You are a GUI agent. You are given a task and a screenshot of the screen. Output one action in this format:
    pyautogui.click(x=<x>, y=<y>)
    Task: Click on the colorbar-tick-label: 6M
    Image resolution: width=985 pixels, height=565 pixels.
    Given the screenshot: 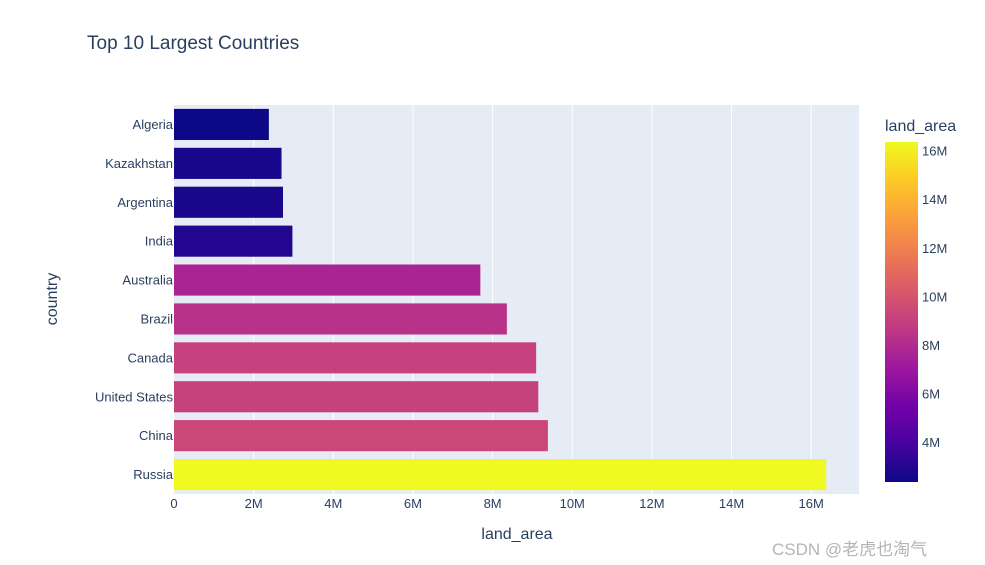 What is the action you would take?
    pyautogui.click(x=931, y=394)
    